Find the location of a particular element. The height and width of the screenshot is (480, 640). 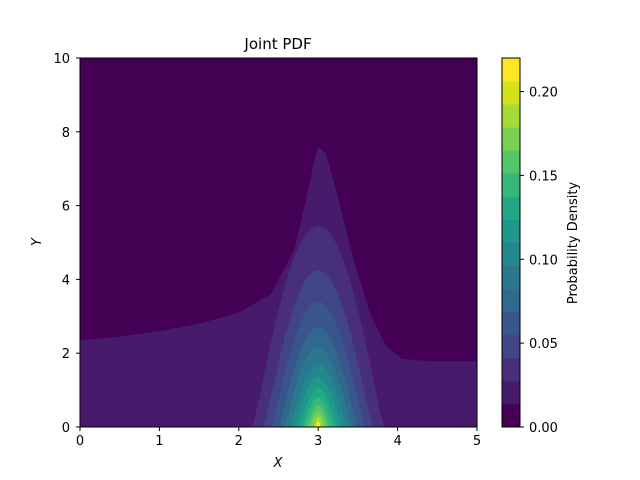

x-tick-label: 1 is located at coordinates (159, 441).